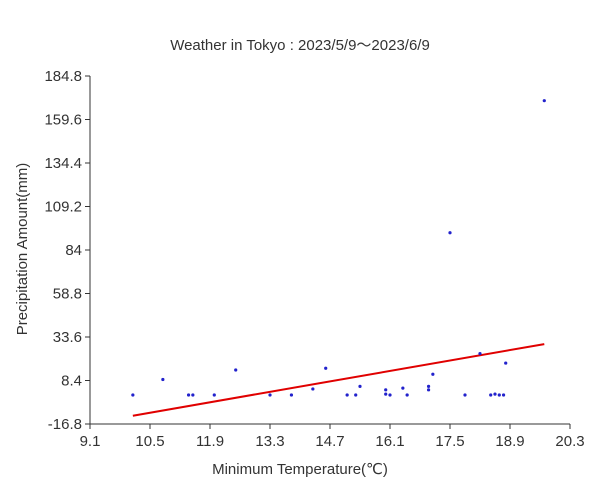  I want to click on y-tick-label: 109.2, so click(63, 207).